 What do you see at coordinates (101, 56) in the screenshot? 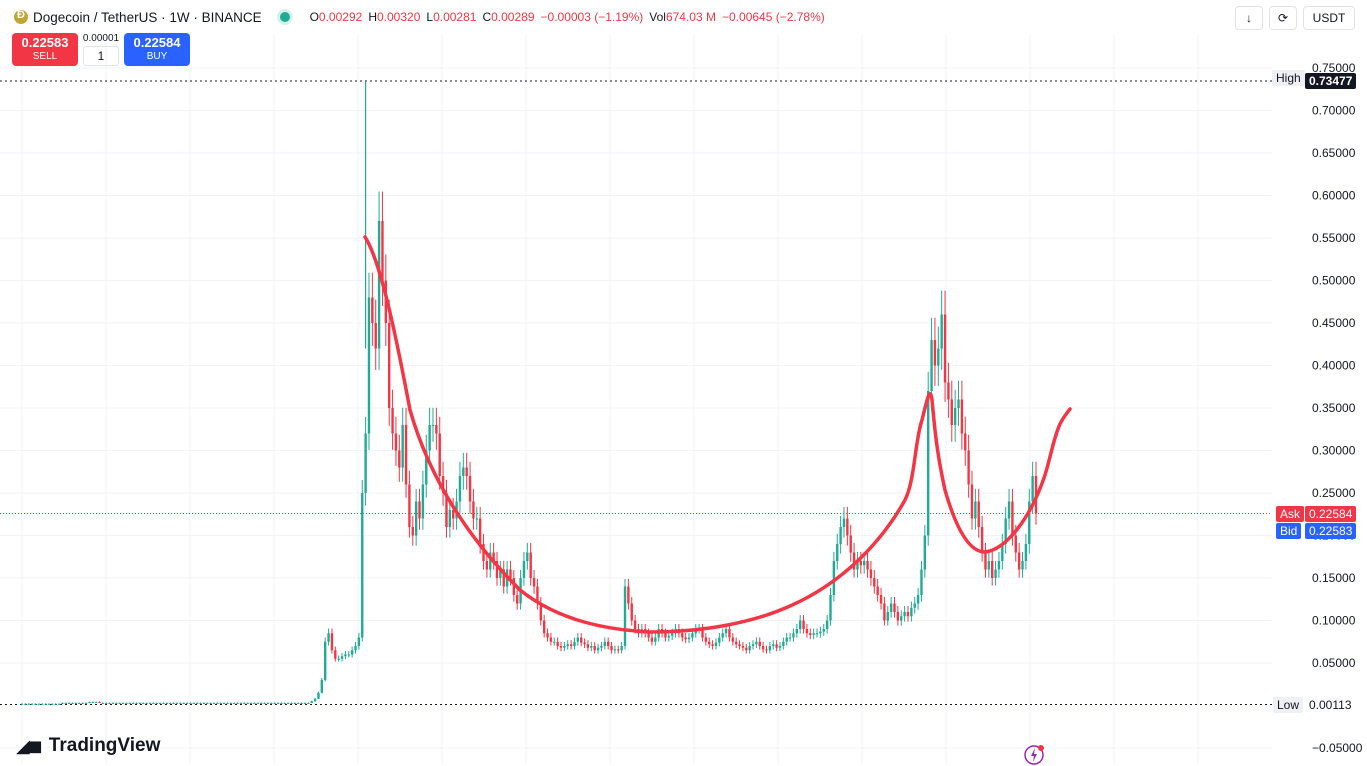
I see `quantity-input: 1` at bounding box center [101, 56].